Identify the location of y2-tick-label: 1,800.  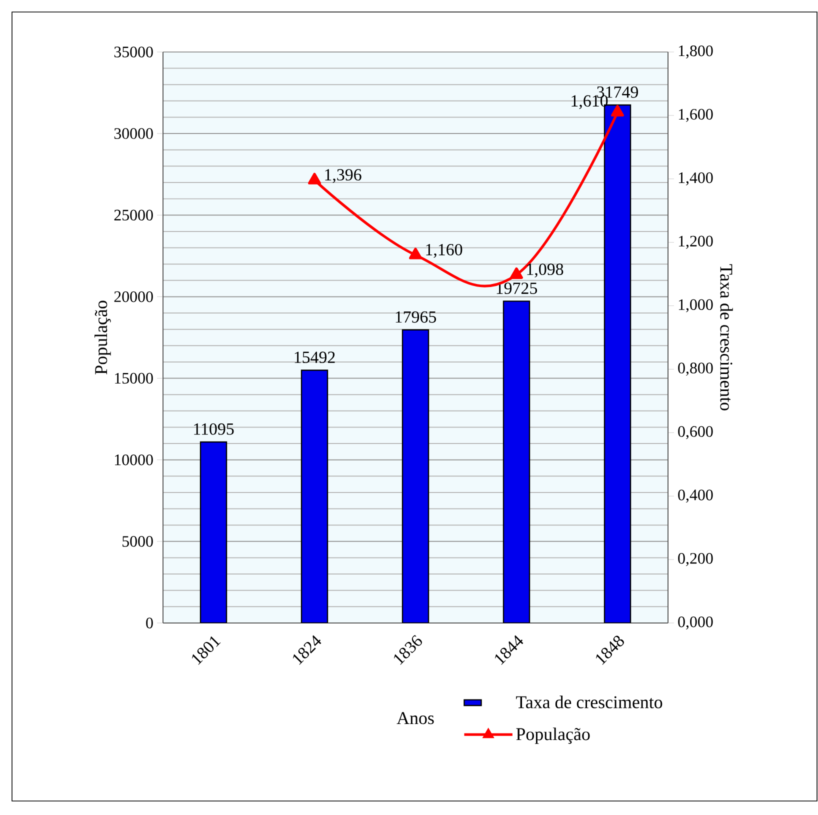
(695, 52).